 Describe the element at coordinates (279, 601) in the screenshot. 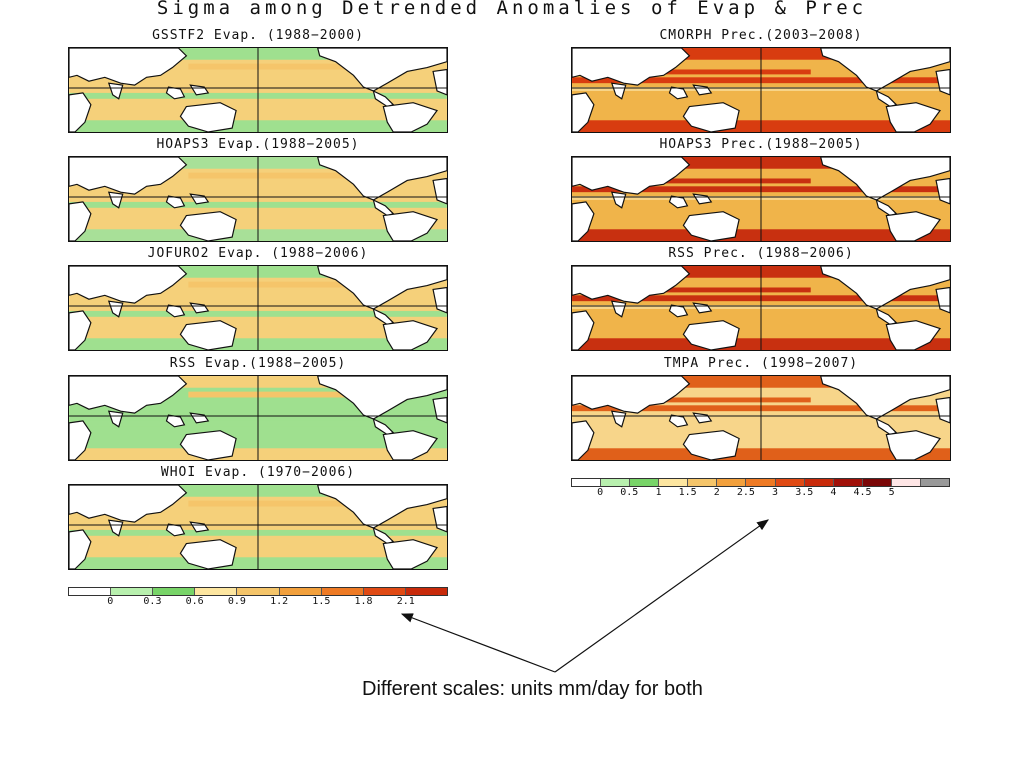

I see `colorbar-tick-label: 1.2` at that location.